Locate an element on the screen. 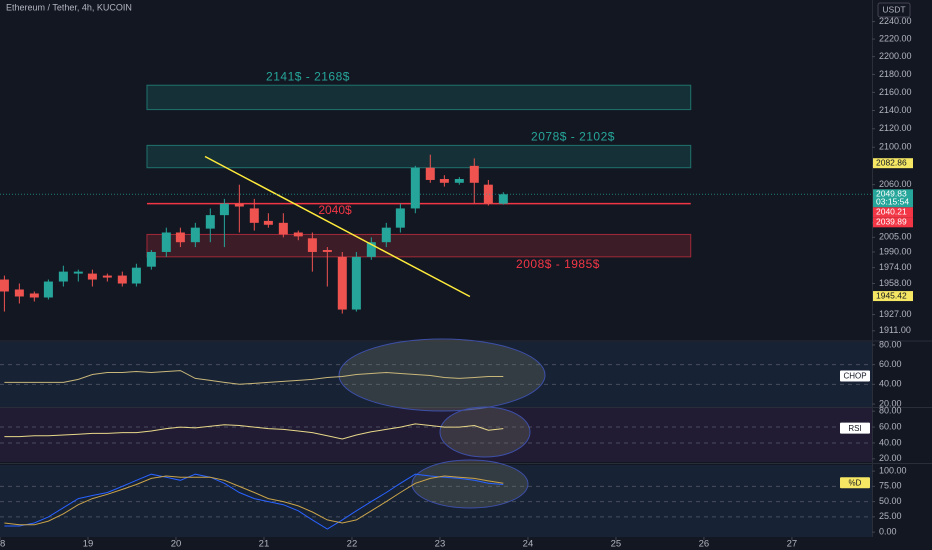 Image resolution: width=932 pixels, height=550 pixels. price-label: 2040.21 is located at coordinates (891, 212).